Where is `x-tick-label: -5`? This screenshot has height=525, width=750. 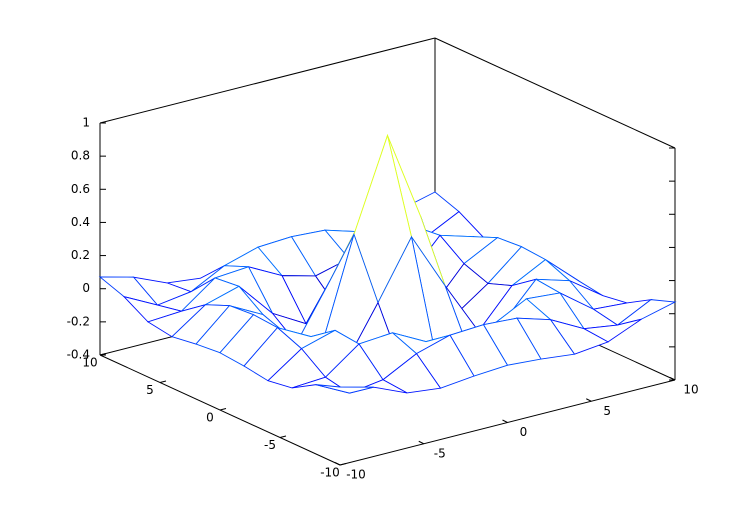 x-tick-label: -5 is located at coordinates (440, 453).